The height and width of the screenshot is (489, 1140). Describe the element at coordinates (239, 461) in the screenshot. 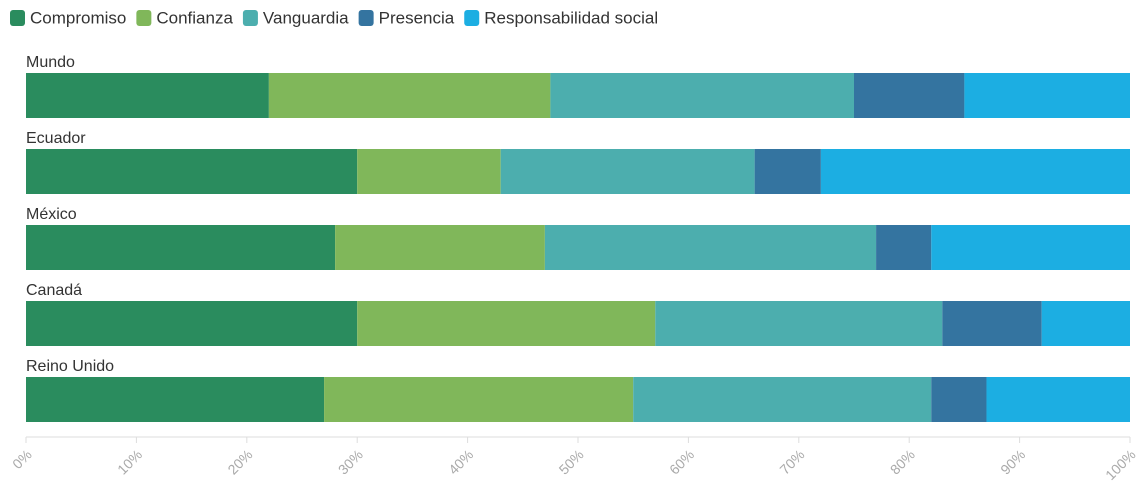

I see `x-tick-label: 20%` at that location.